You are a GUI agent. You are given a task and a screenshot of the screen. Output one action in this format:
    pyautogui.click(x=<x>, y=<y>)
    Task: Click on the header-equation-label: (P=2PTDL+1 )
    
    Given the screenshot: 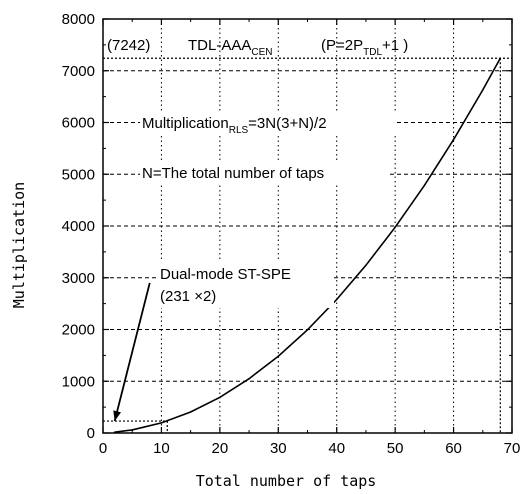 What is the action you would take?
    pyautogui.click(x=364, y=47)
    